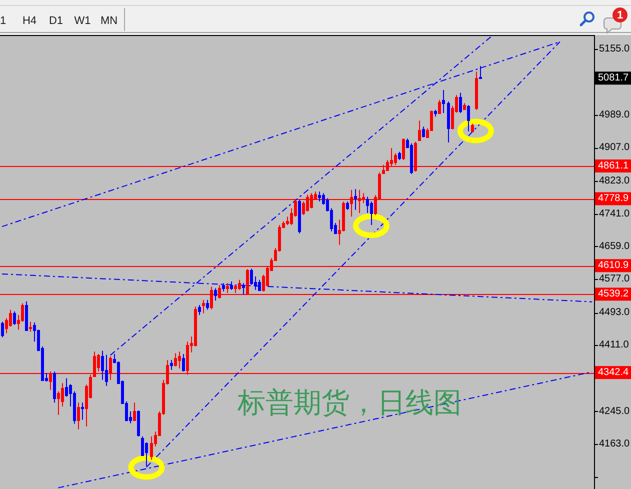 This screenshot has height=489, width=631. What do you see at coordinates (614, 372) in the screenshot?
I see `ref-line-label: 4342.4` at bounding box center [614, 372].